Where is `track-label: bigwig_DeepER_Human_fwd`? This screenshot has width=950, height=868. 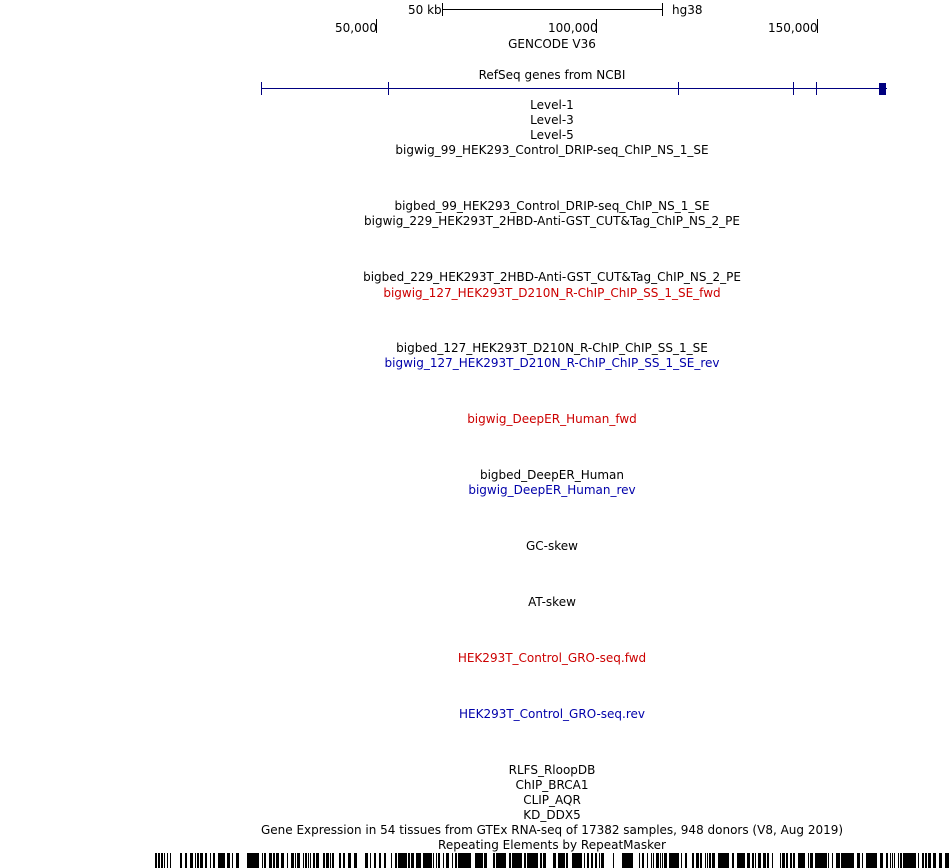
track-label: bigwig_DeepER_Human_fwd is located at coordinates (552, 419).